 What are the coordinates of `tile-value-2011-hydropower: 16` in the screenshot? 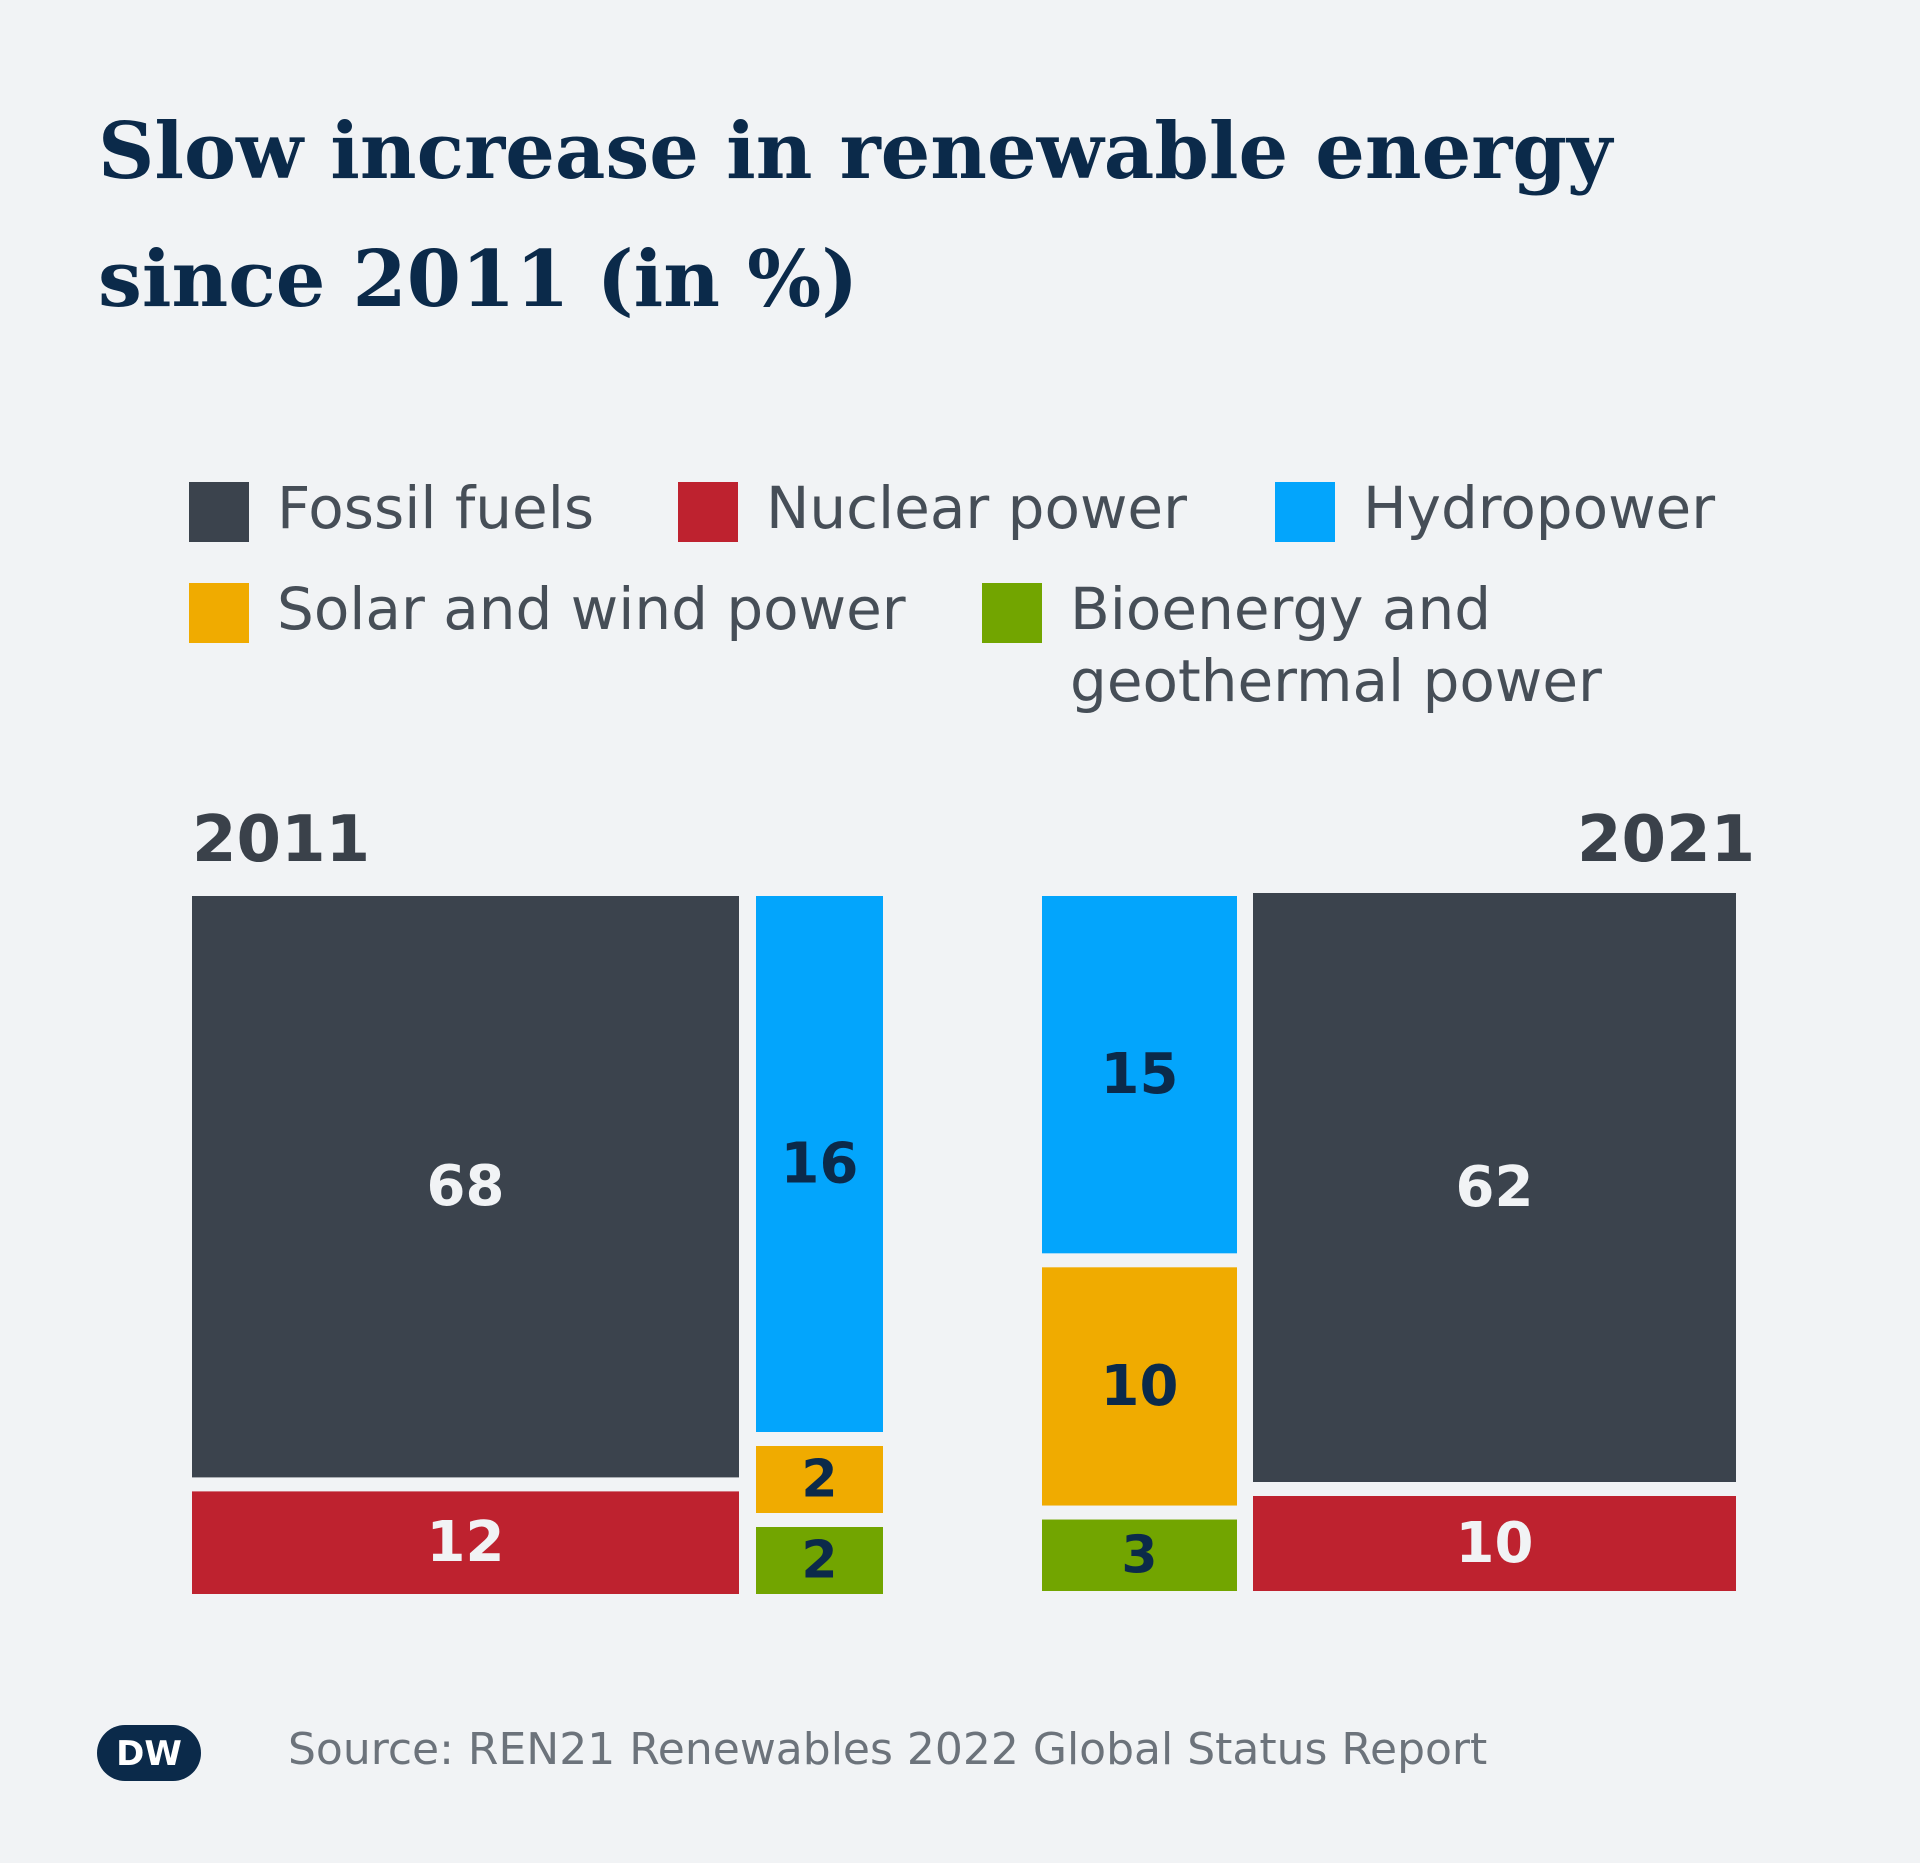 It's located at (820, 1164).